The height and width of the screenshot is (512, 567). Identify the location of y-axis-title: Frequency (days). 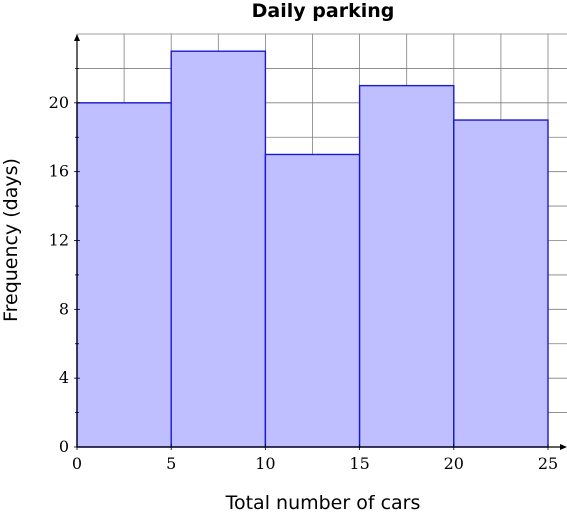
(11, 240).